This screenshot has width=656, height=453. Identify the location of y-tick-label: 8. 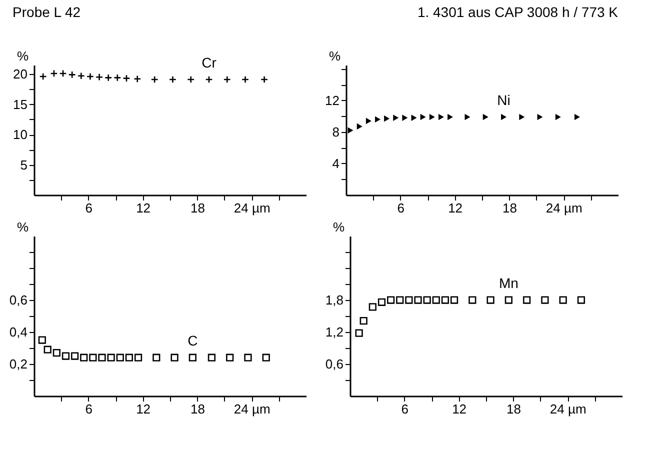
(336, 132).